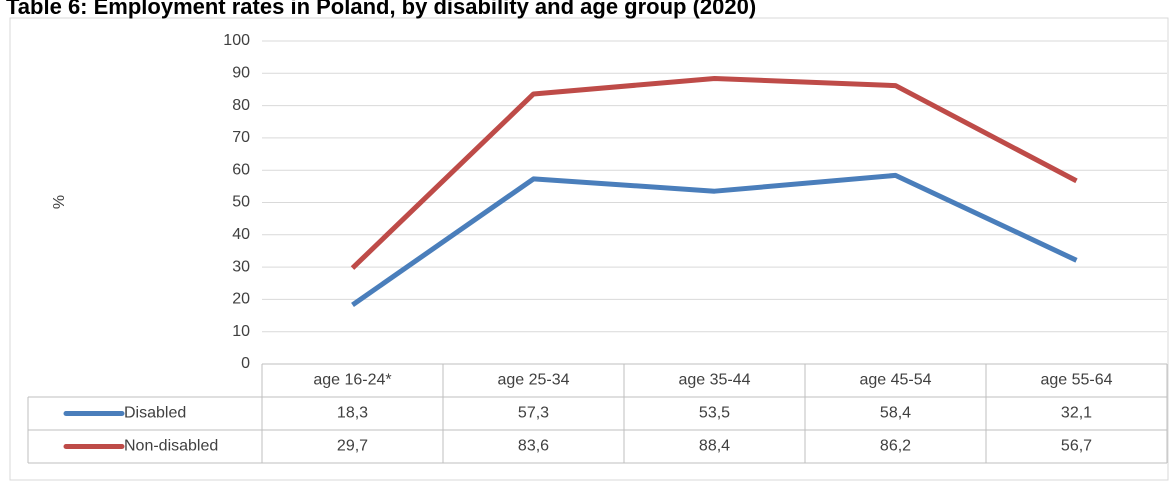  I want to click on y-tick-label: 80, so click(241, 105).